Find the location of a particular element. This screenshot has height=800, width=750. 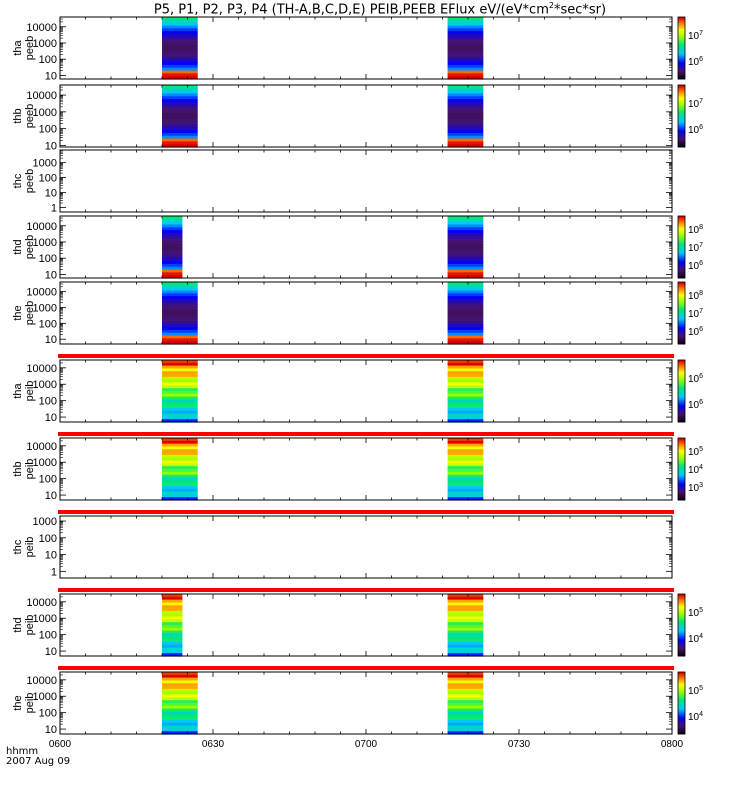

colorbar-tick-label: 108 is located at coordinates (695, 230).